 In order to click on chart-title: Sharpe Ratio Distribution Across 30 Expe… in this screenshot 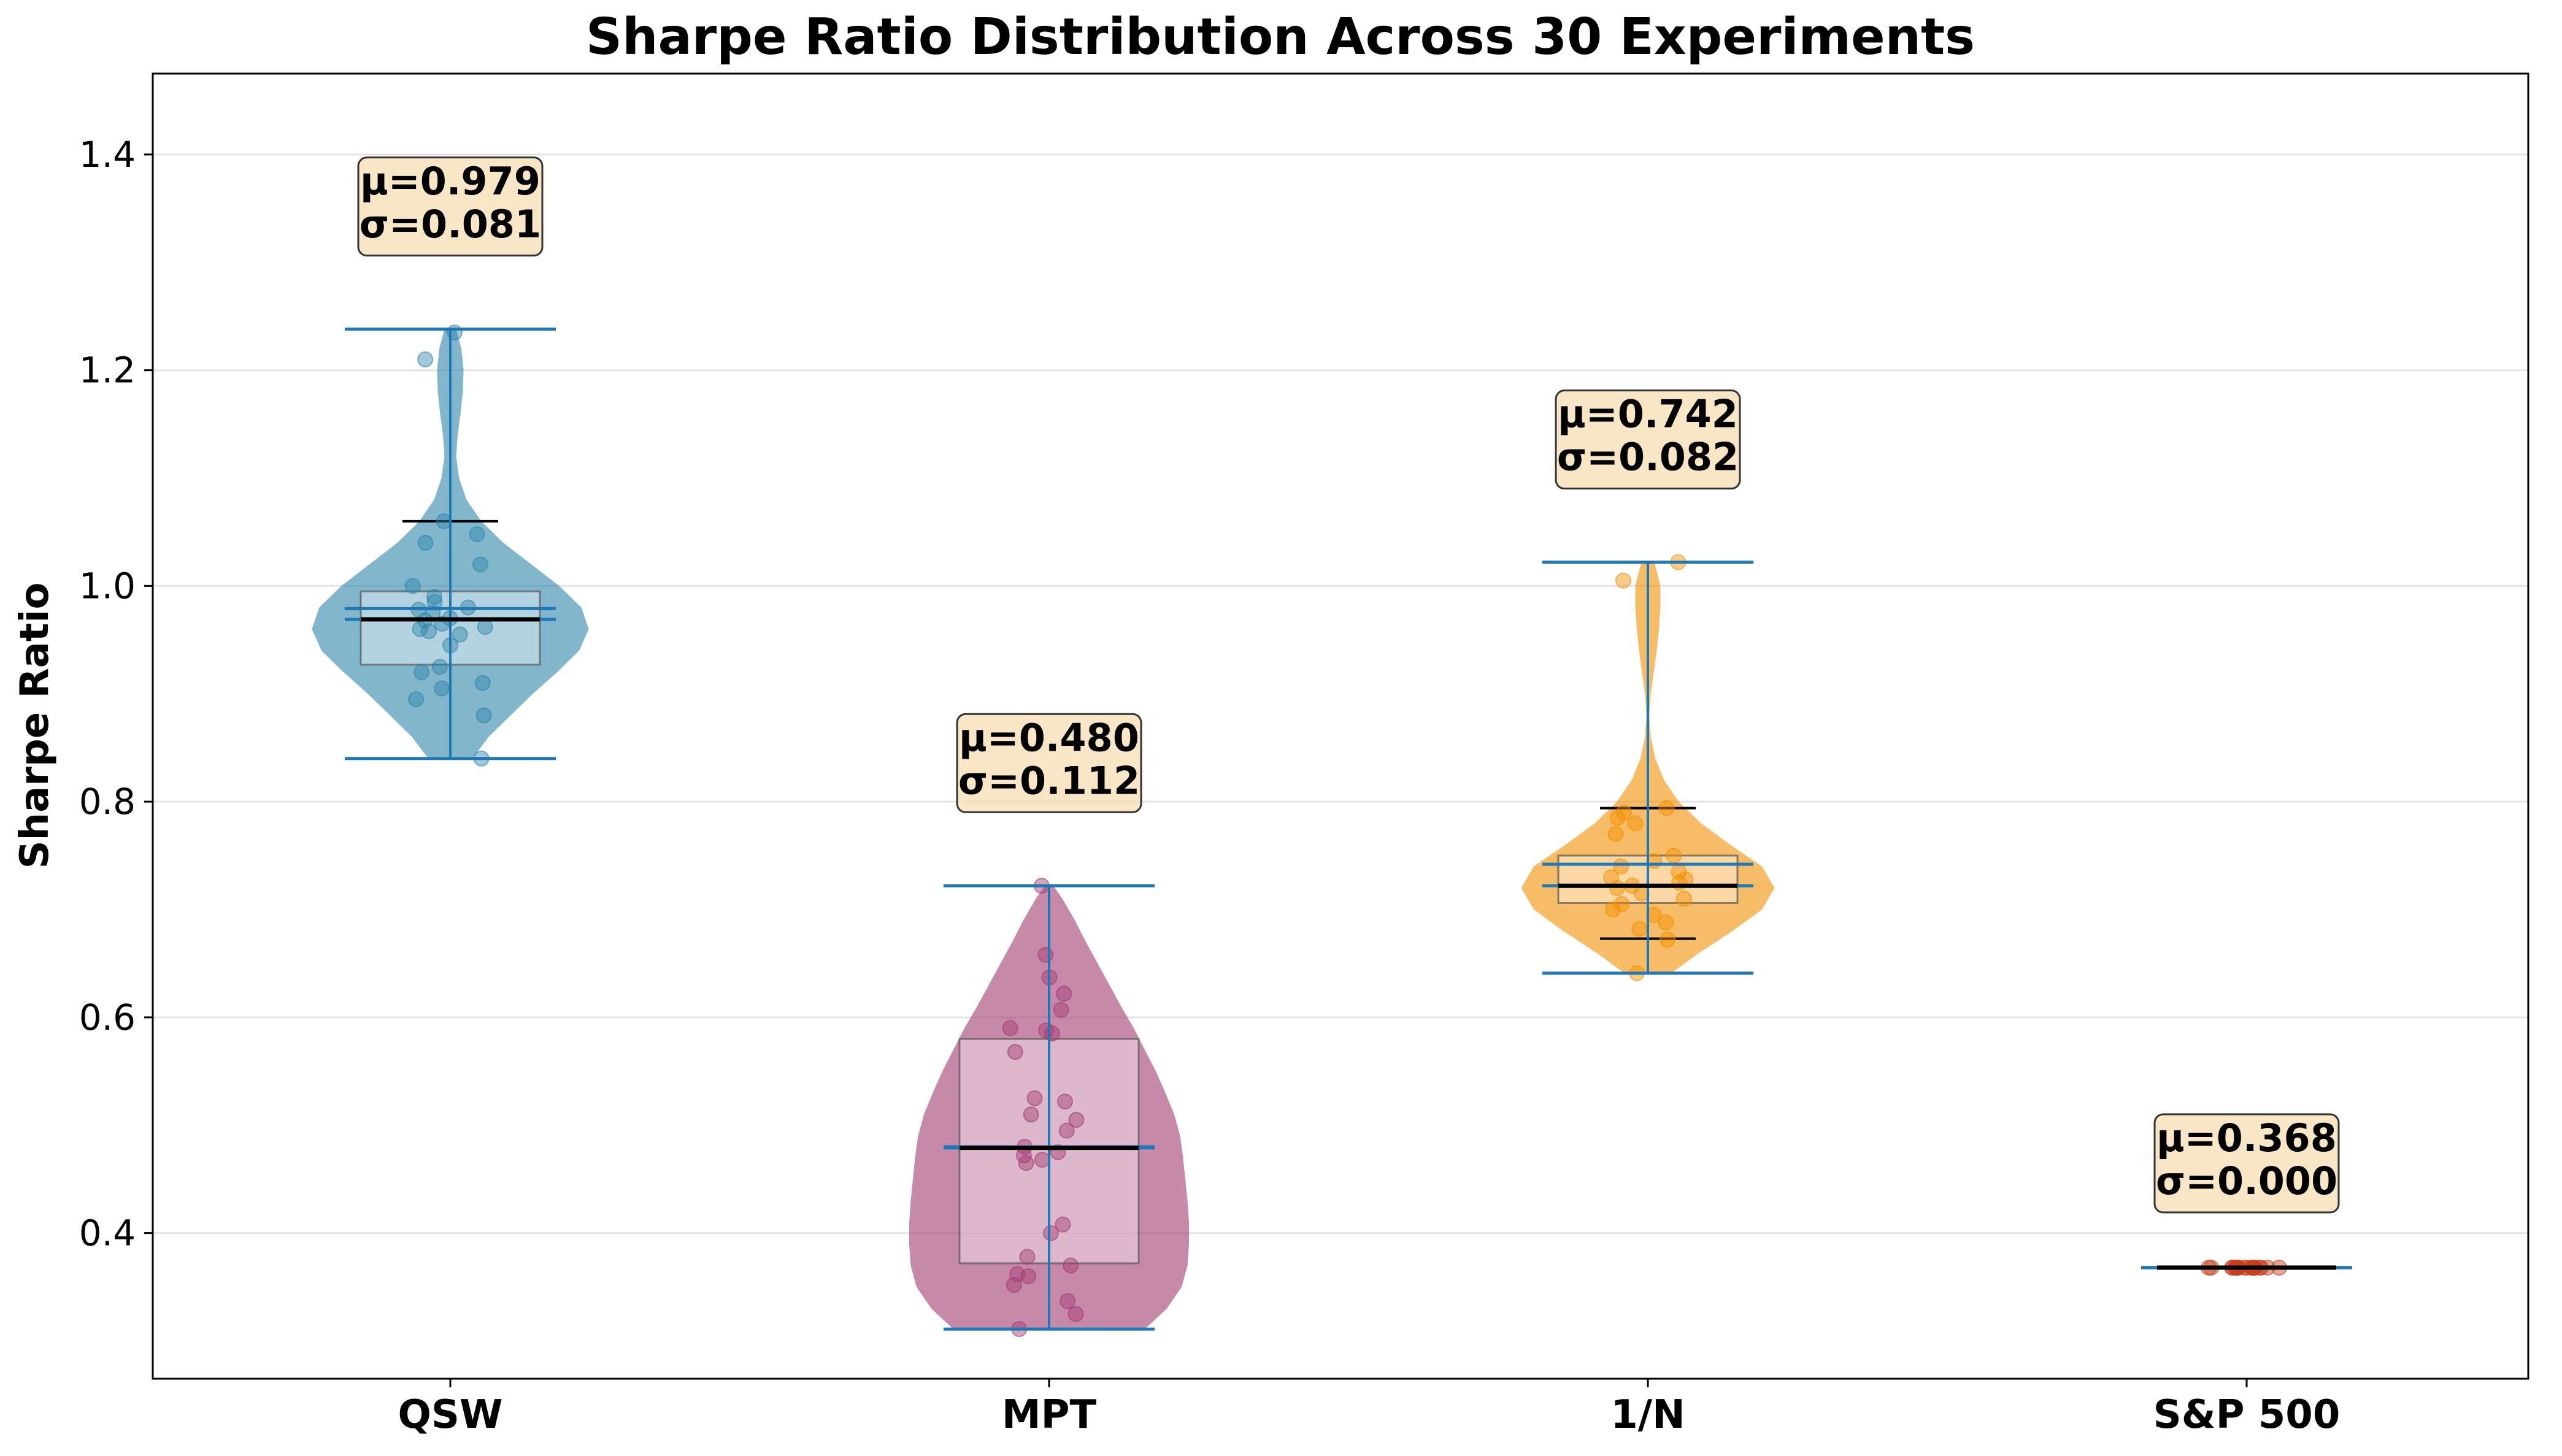, I will do `click(1280, 37)`.